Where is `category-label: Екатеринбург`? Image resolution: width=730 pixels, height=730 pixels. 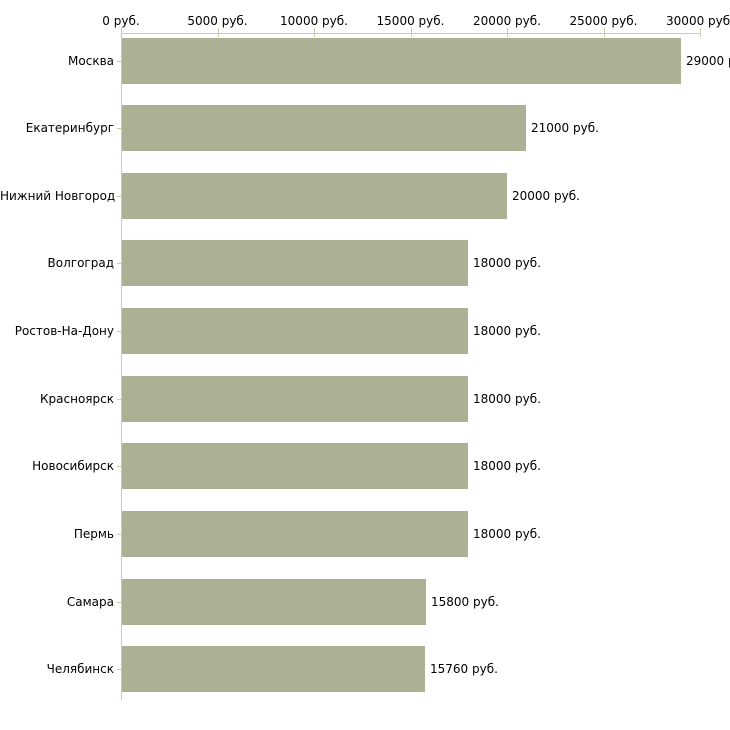 category-label: Екатеринбург is located at coordinates (69, 128).